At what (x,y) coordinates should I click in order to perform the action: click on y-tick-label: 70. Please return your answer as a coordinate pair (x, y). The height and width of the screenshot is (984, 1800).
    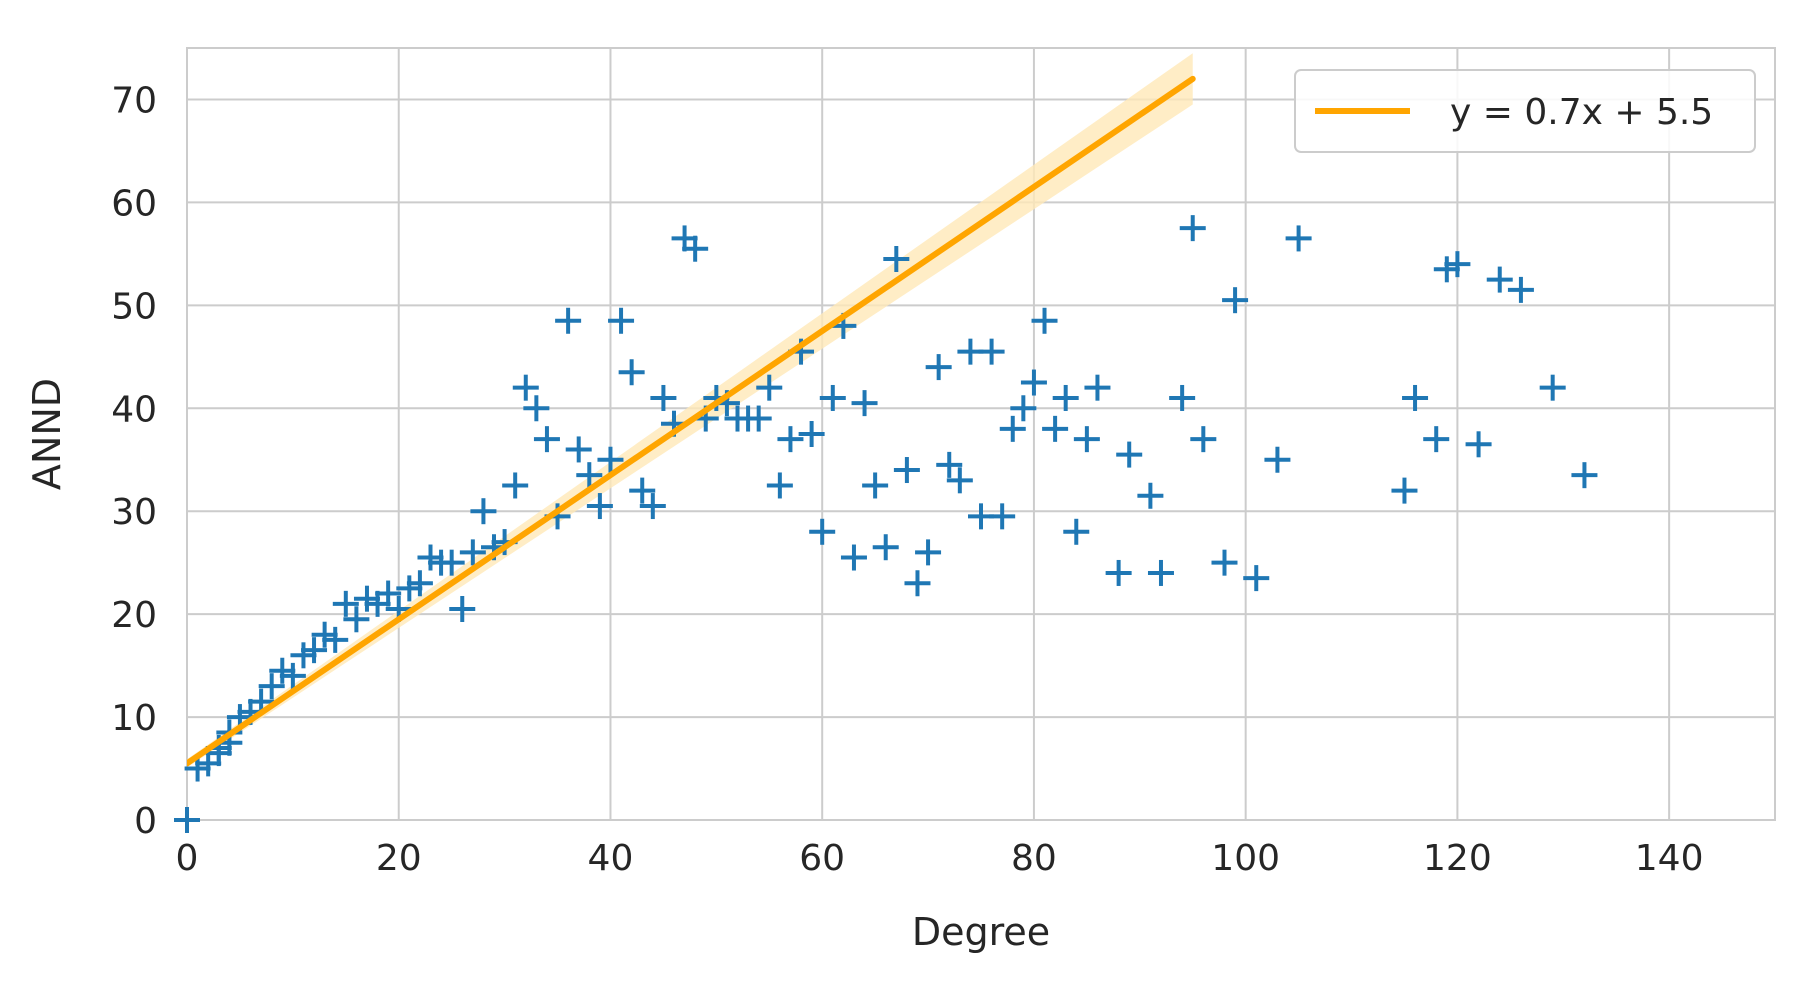
    Looking at the image, I should click on (134, 100).